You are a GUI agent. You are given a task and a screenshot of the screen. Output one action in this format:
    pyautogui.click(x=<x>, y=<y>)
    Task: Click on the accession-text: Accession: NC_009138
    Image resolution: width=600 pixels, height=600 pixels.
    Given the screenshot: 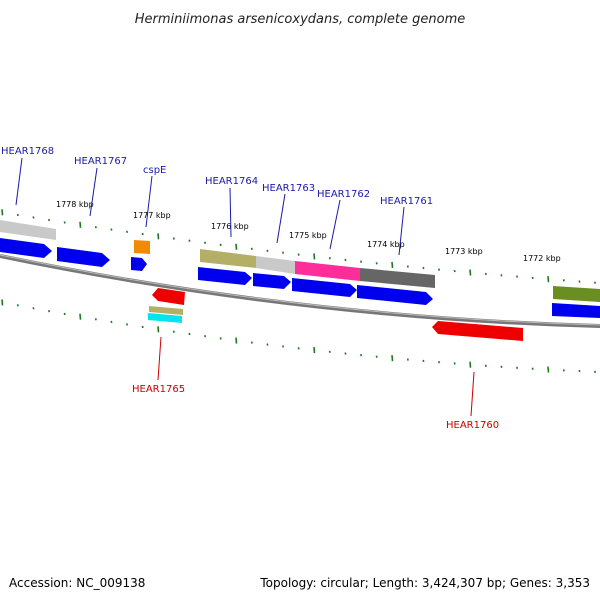 What is the action you would take?
    pyautogui.click(x=77, y=583)
    